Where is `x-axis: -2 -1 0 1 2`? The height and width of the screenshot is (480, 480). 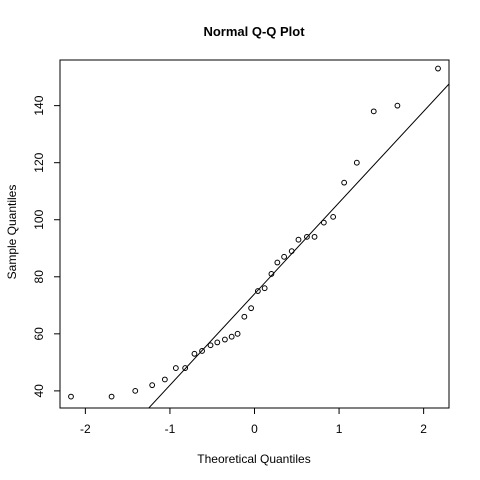 x-axis: -2 -1 0 1 2 is located at coordinates (253, 422).